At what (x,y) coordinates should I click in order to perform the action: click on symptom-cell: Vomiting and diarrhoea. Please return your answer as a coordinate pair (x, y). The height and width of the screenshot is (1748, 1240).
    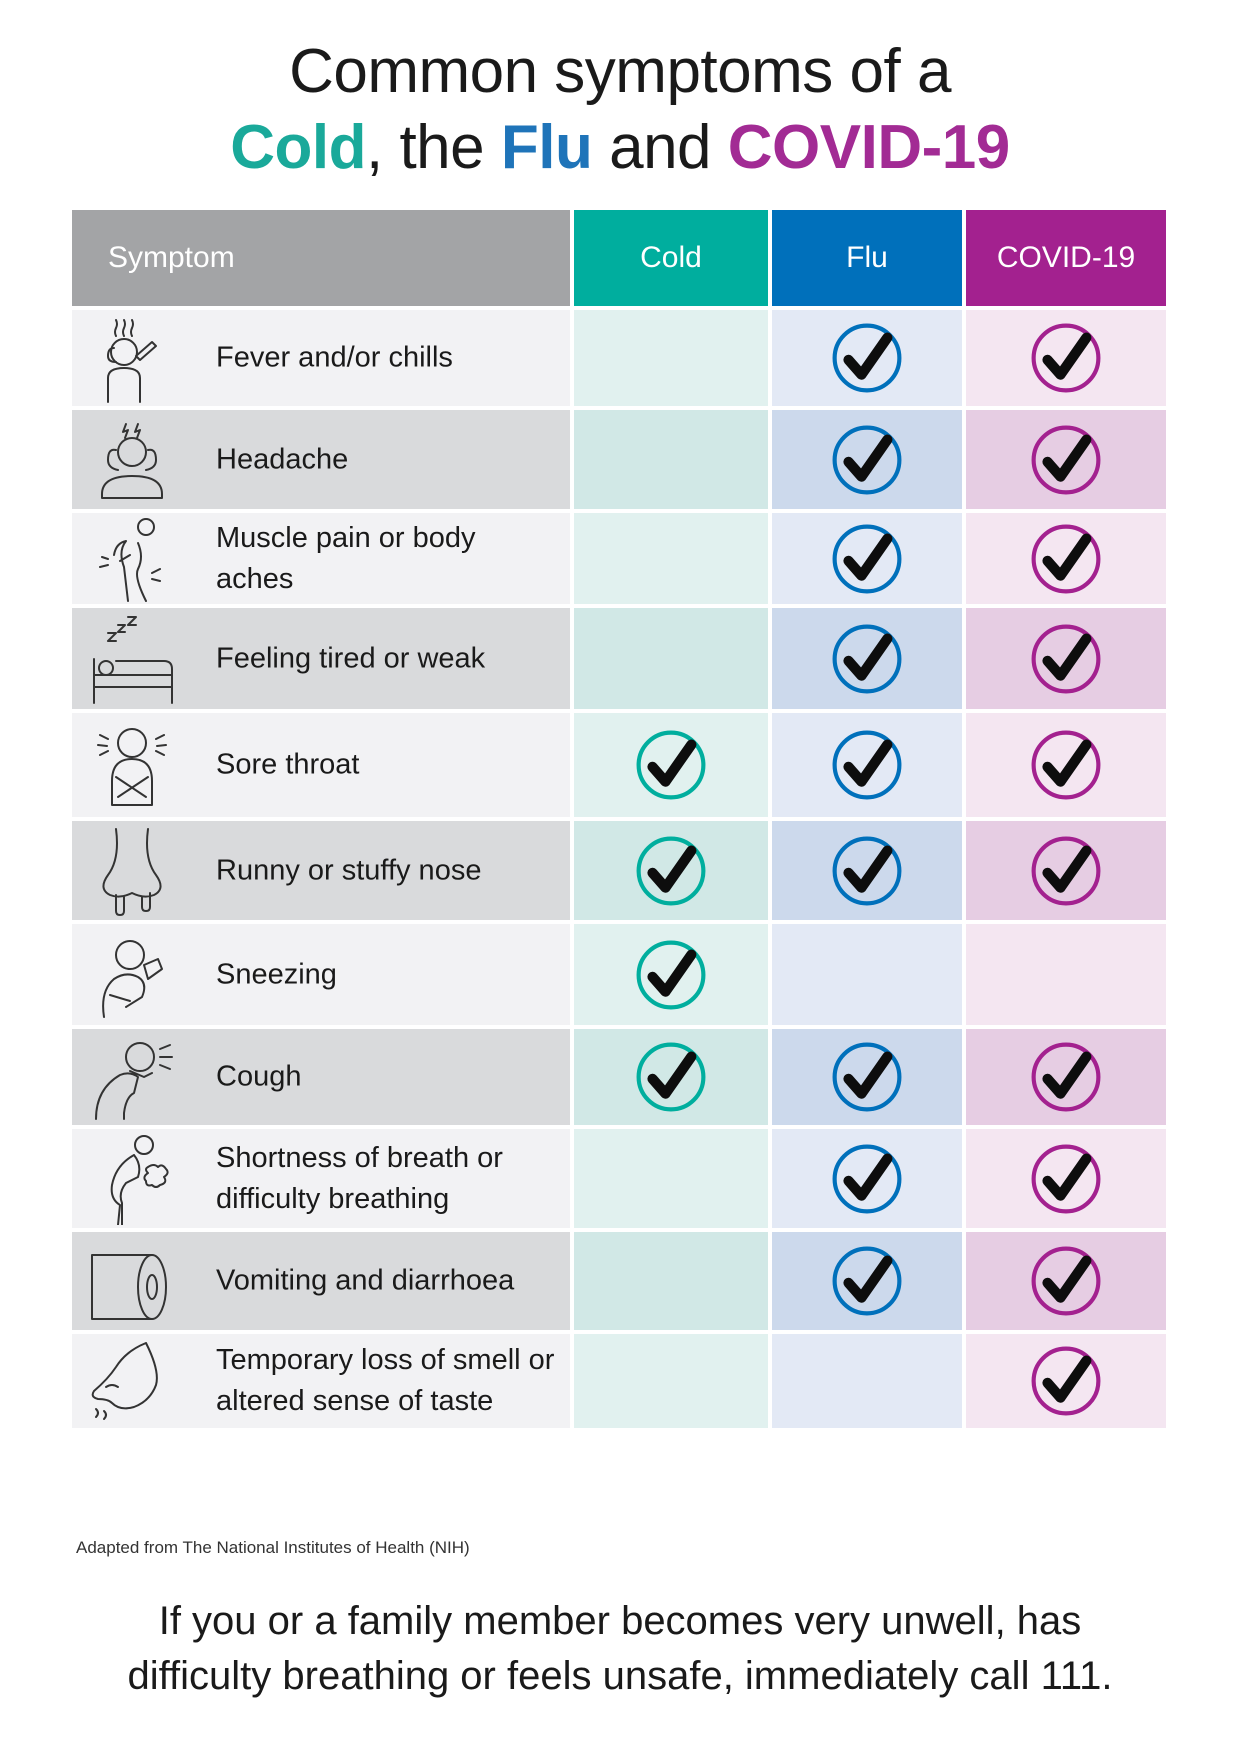
    Looking at the image, I should click on (321, 1281).